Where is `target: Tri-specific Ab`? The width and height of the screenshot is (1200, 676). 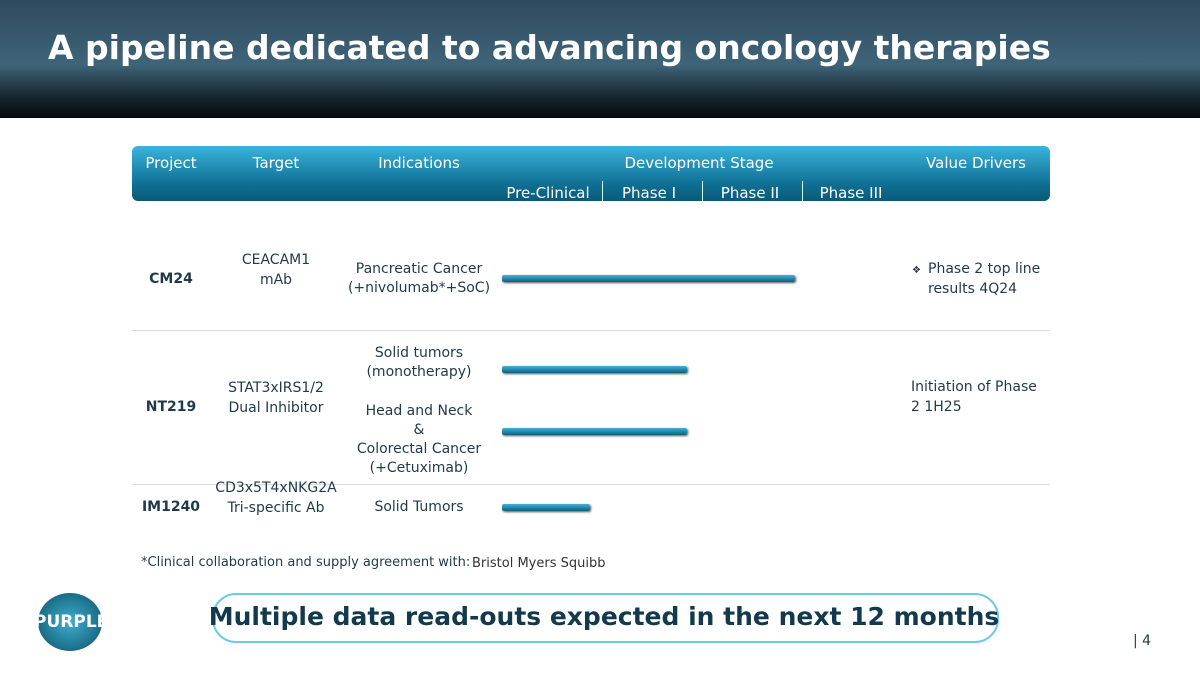
target: Tri-specific Ab is located at coordinates (276, 508).